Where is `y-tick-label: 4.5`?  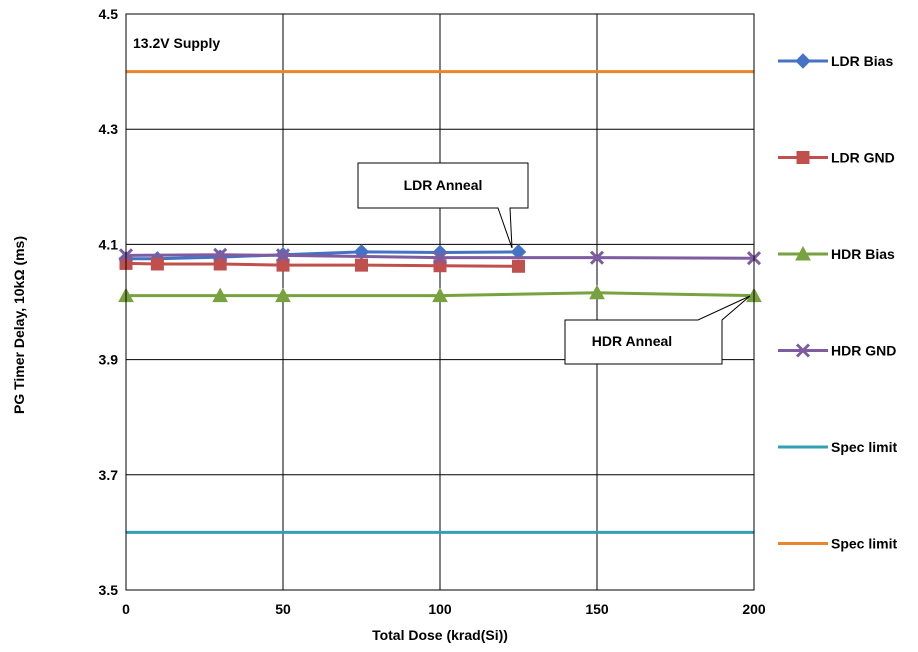
y-tick-label: 4.5 is located at coordinates (109, 14).